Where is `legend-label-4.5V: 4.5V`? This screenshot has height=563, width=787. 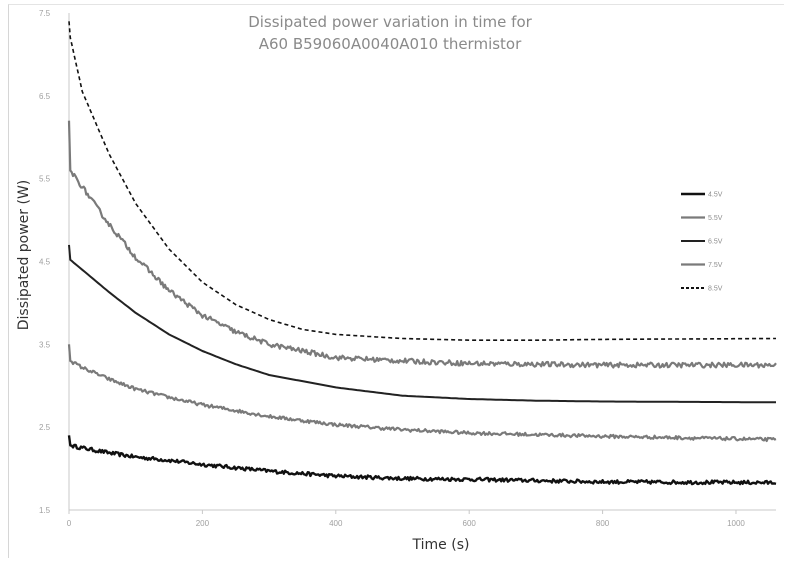 legend-label-4.5V: 4.5V is located at coordinates (715, 195).